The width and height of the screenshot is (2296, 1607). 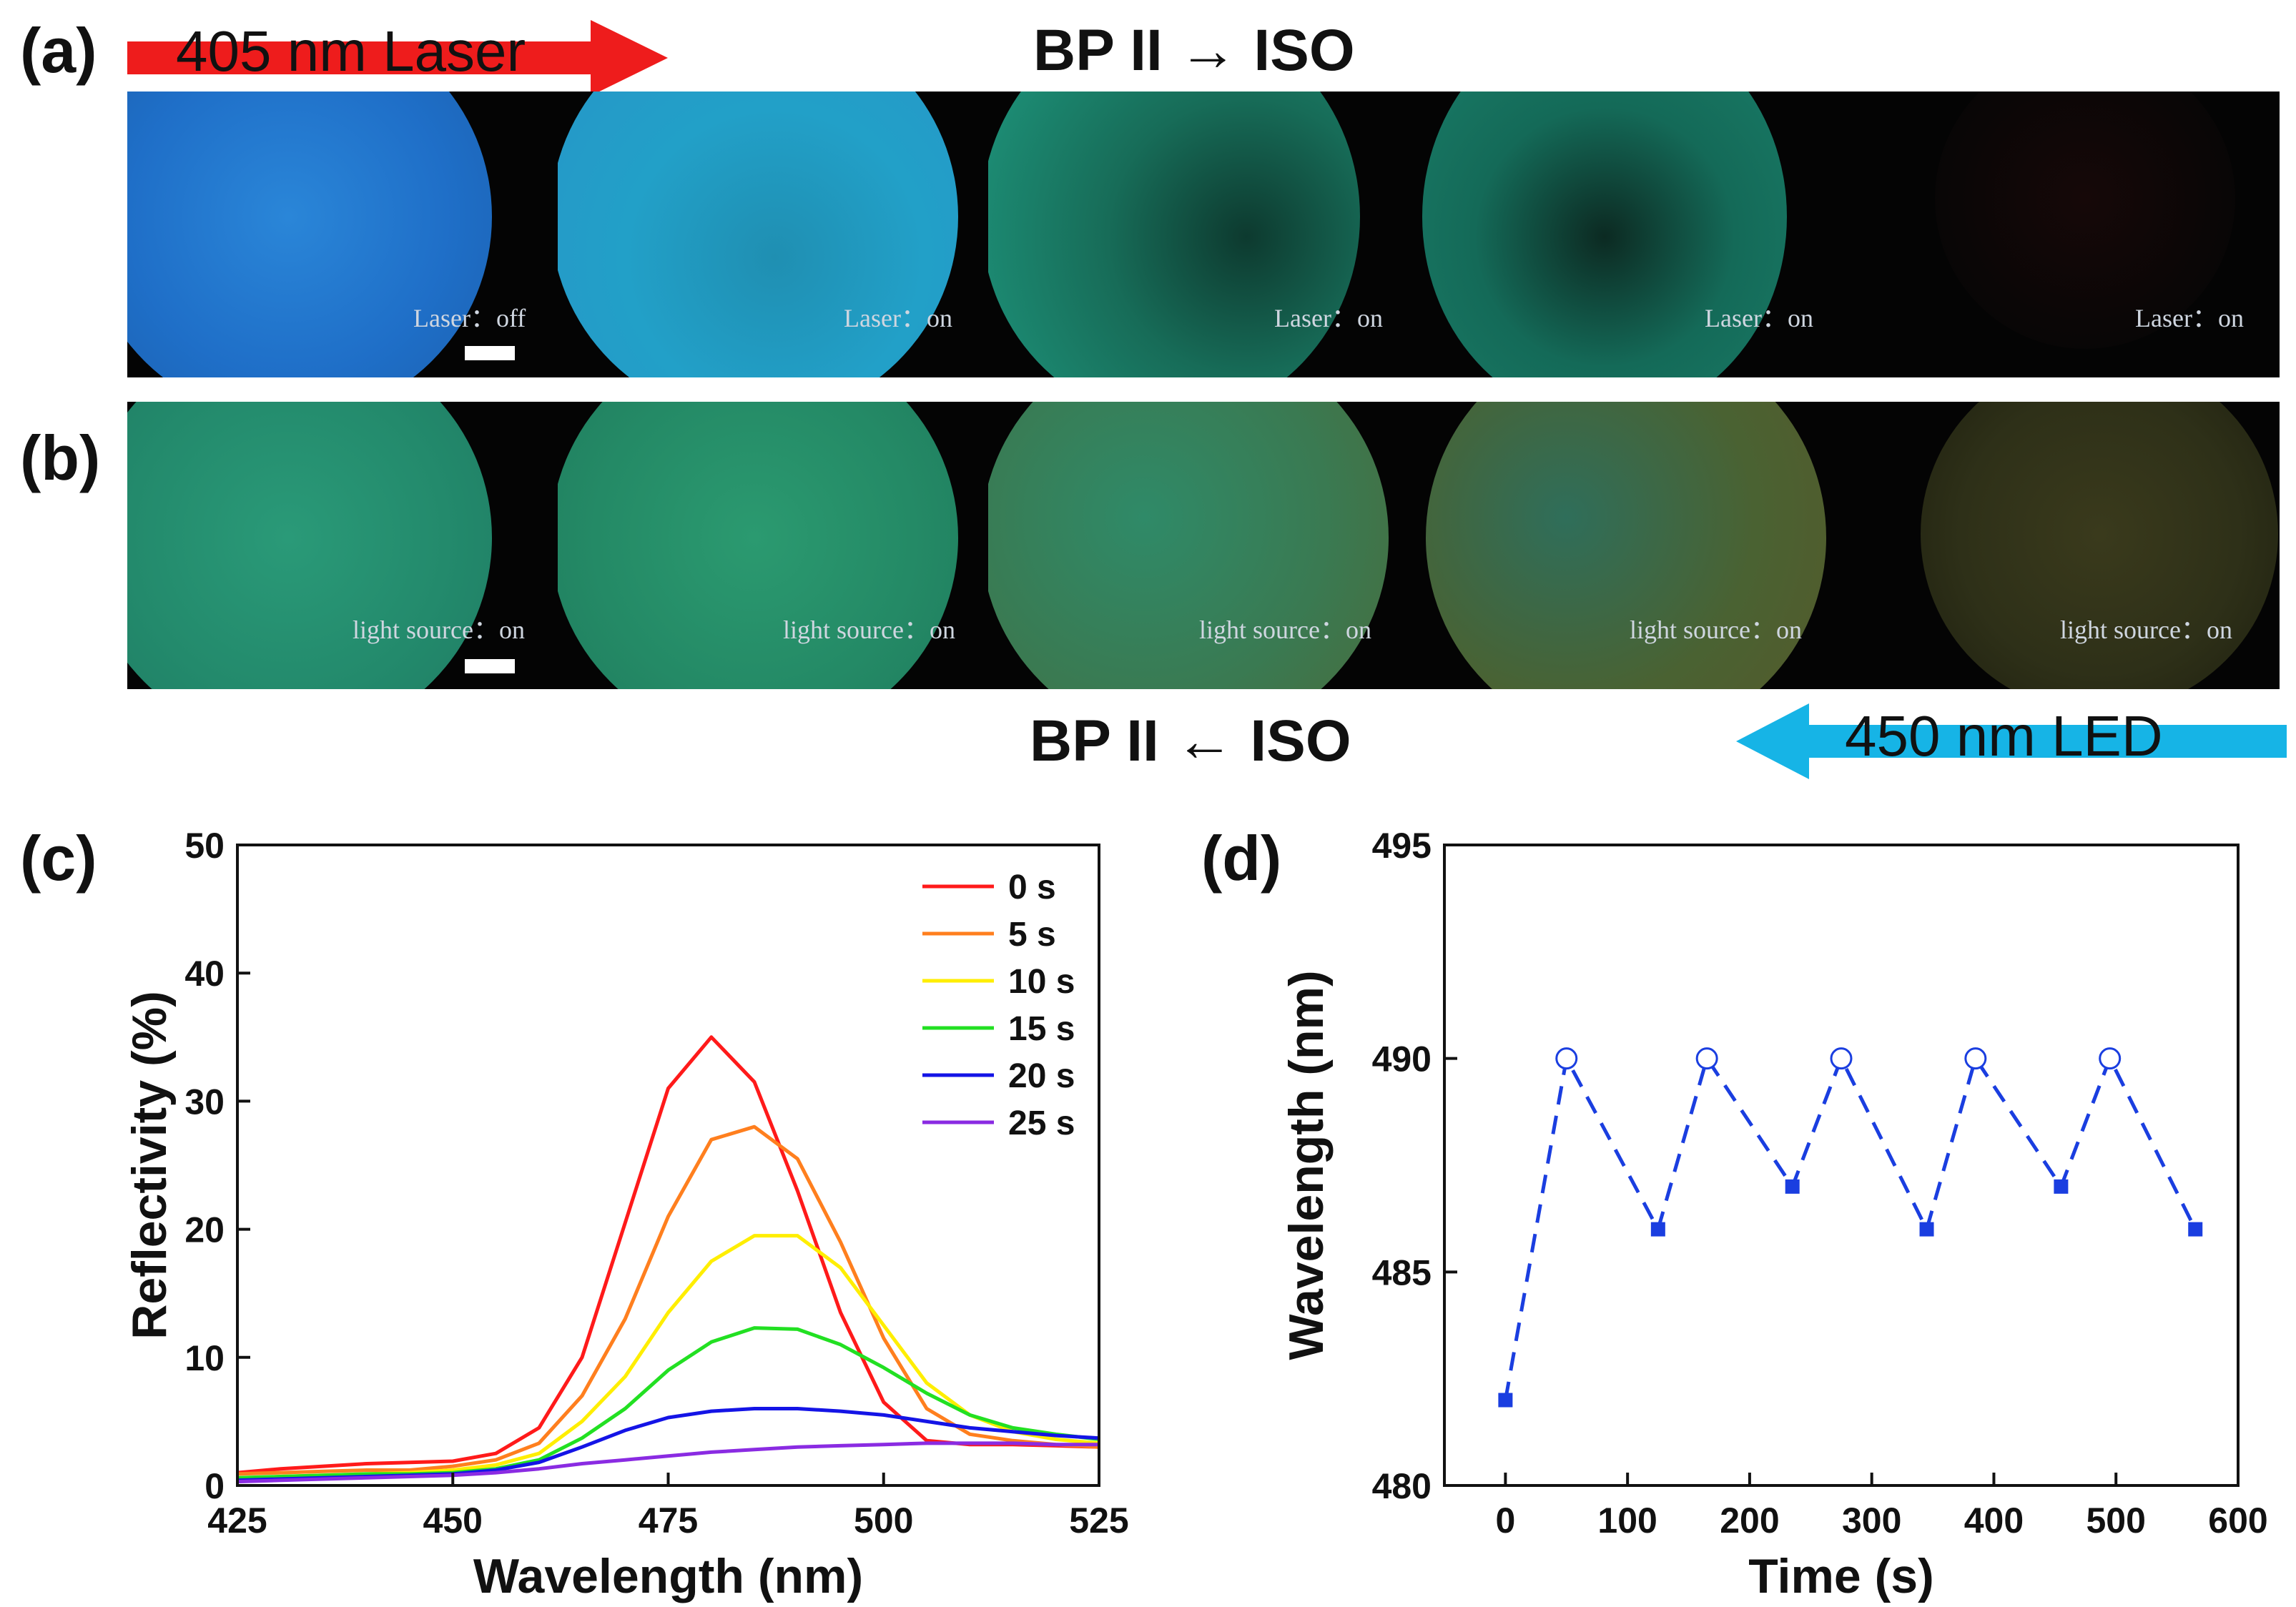 I want to click on x-tick-label-d-100: 100, so click(x=1627, y=1520).